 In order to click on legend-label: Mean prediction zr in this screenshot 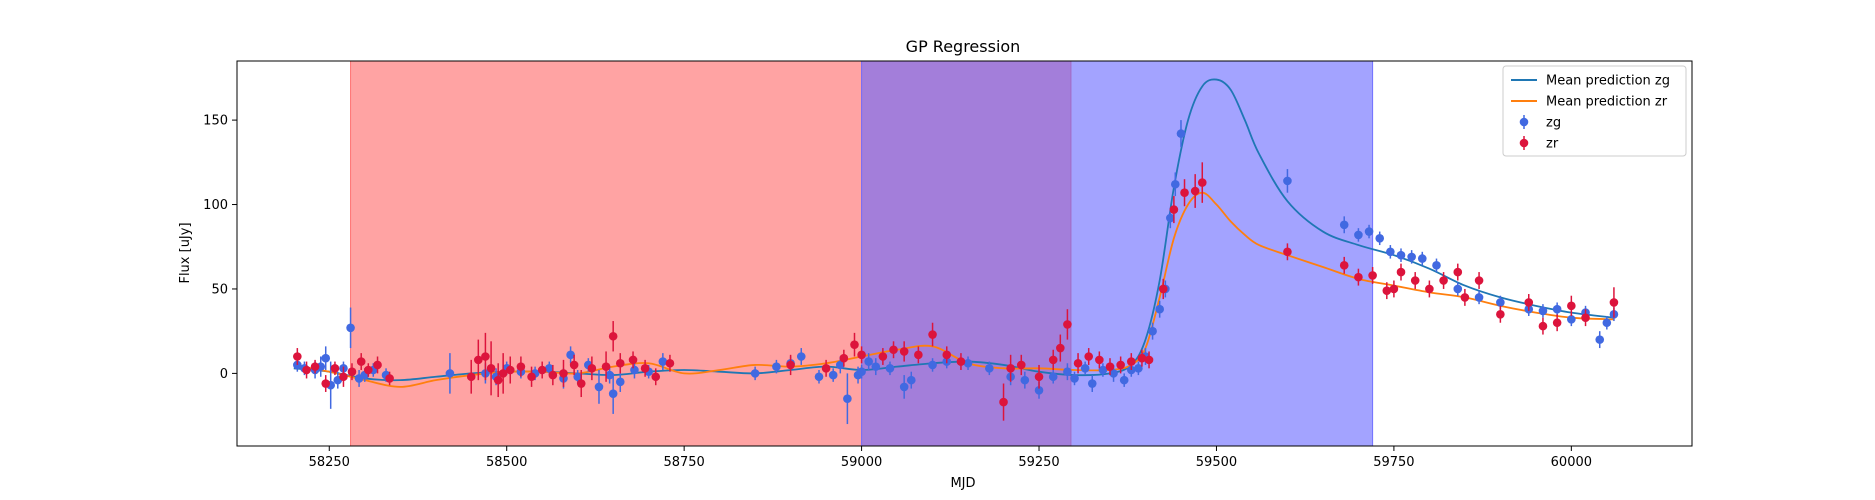, I will do `click(1607, 102)`.